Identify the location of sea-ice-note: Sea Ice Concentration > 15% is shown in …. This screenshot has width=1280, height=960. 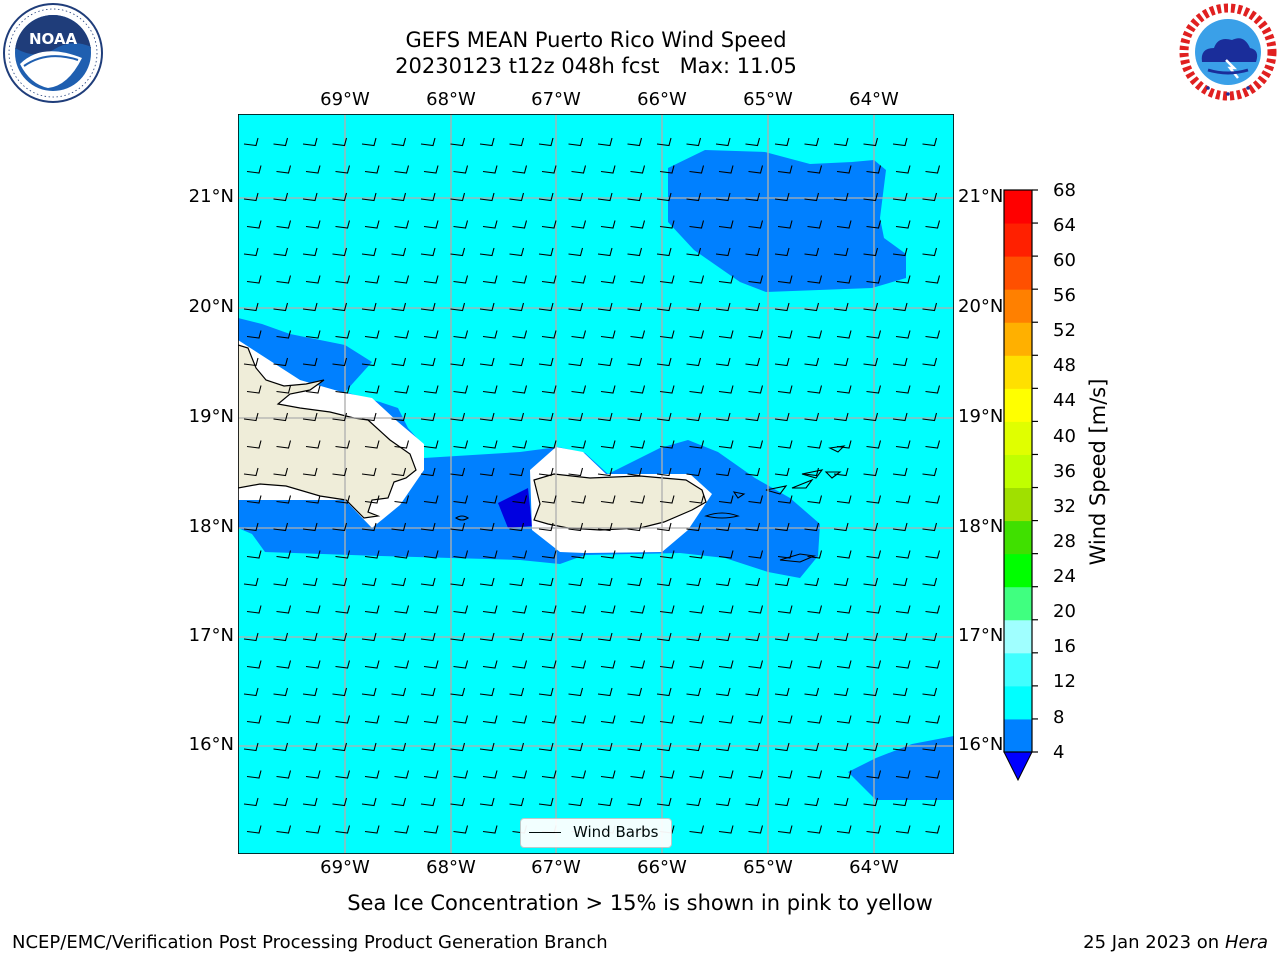
(640, 903).